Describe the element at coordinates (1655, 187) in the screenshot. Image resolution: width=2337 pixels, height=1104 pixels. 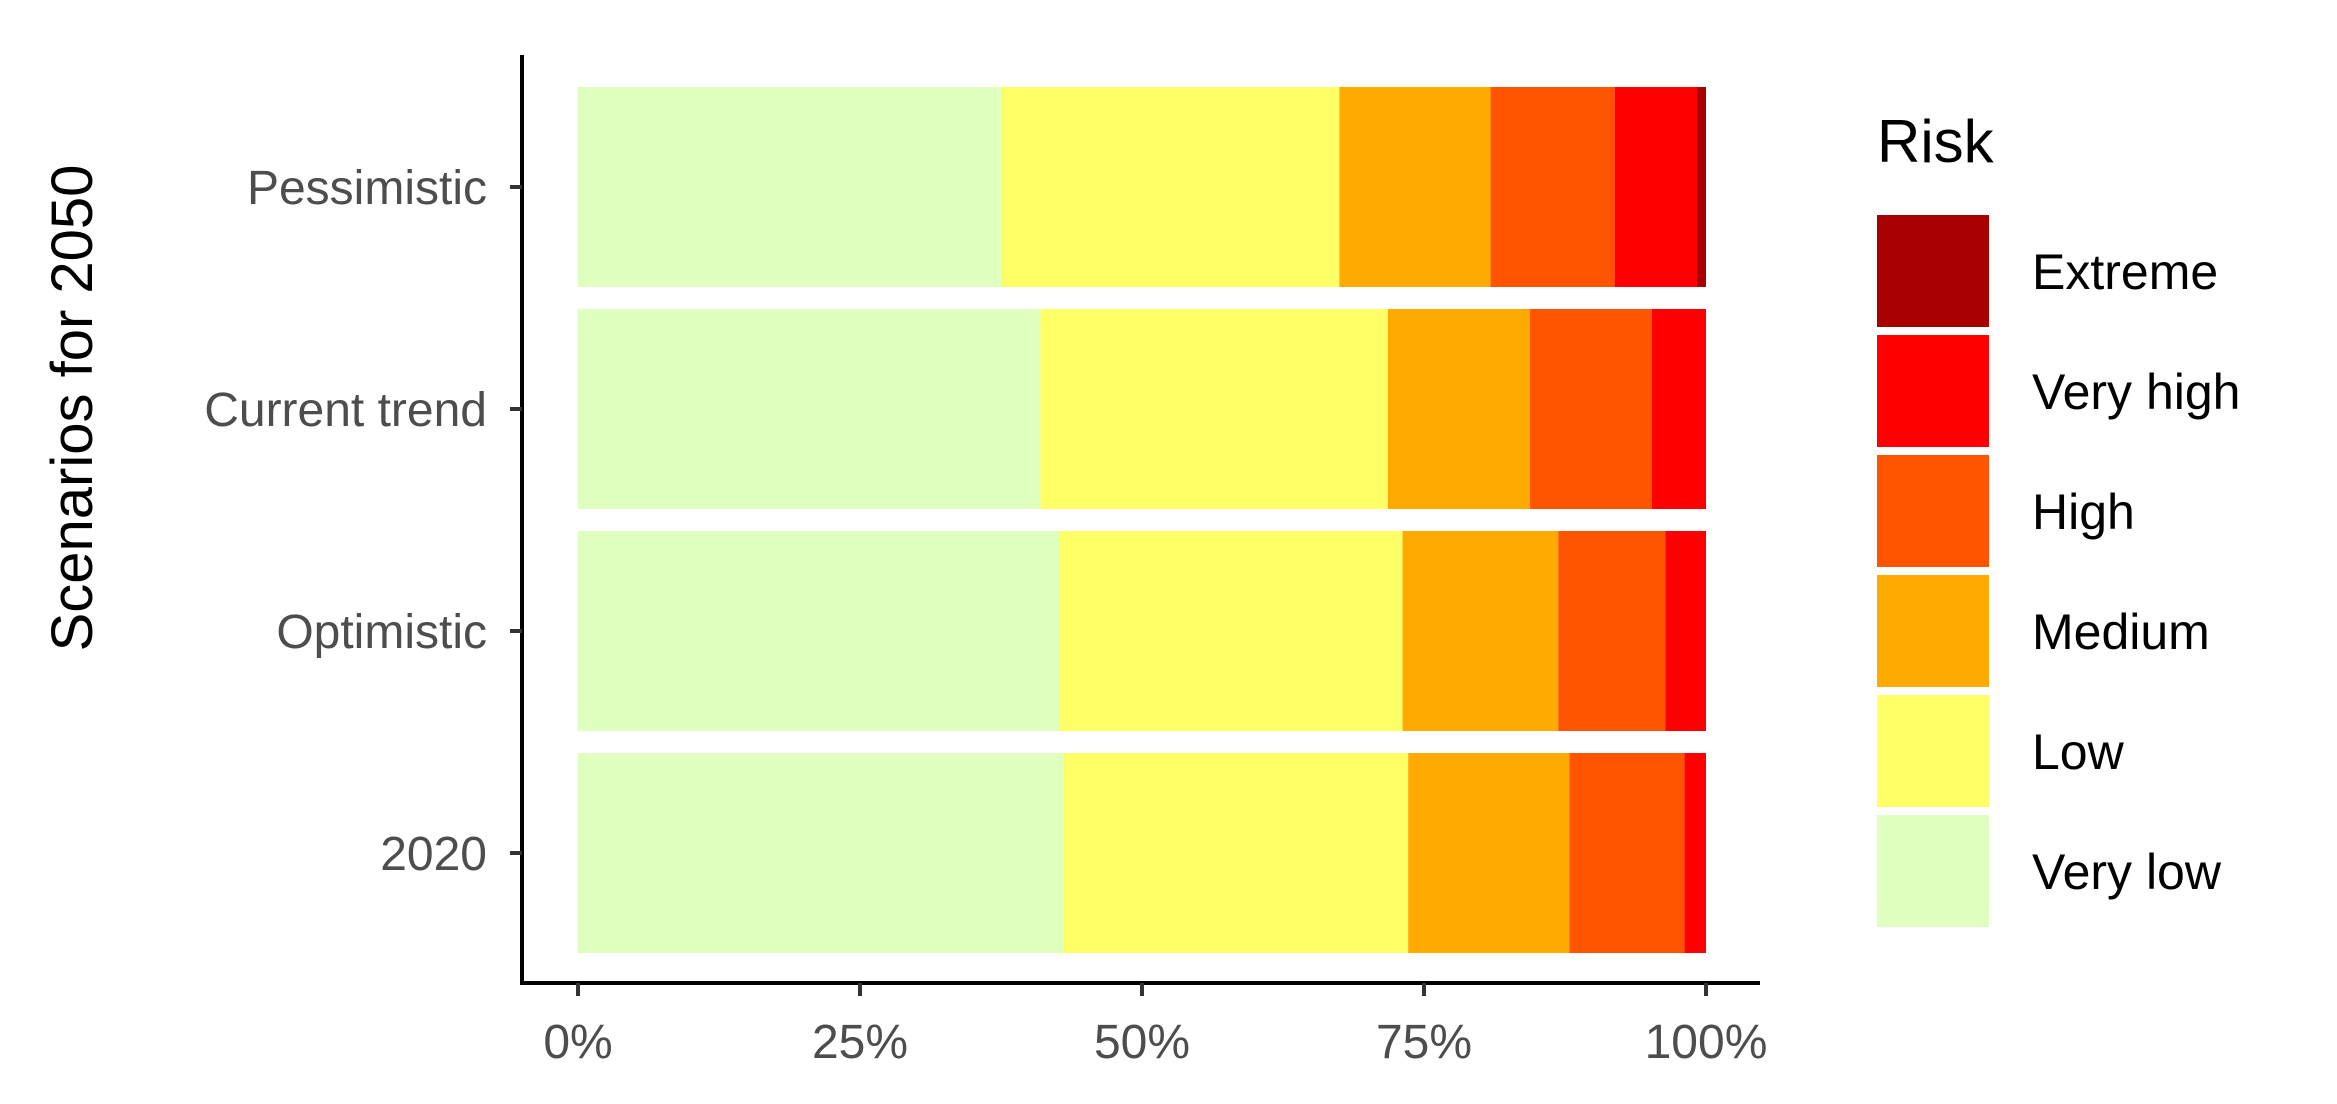
I see `bar-segment-pessimistic-very-high` at that location.